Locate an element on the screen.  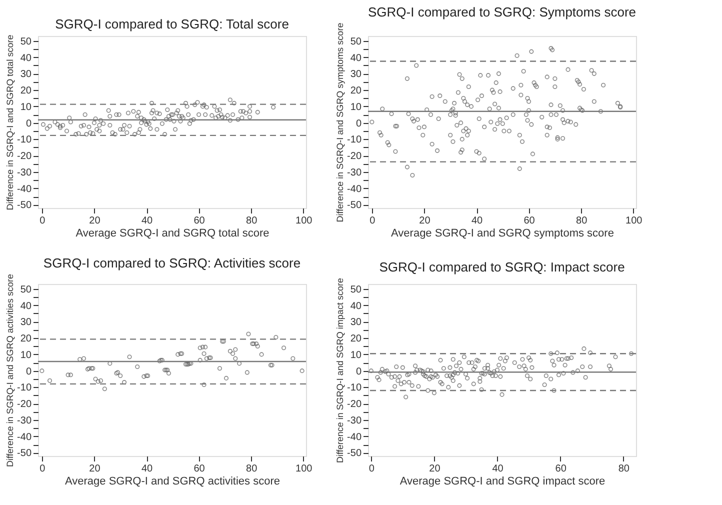
y-axis-title: Difference in SGRQ-I and SGRQ symptoms score is located at coordinates (340, 122).